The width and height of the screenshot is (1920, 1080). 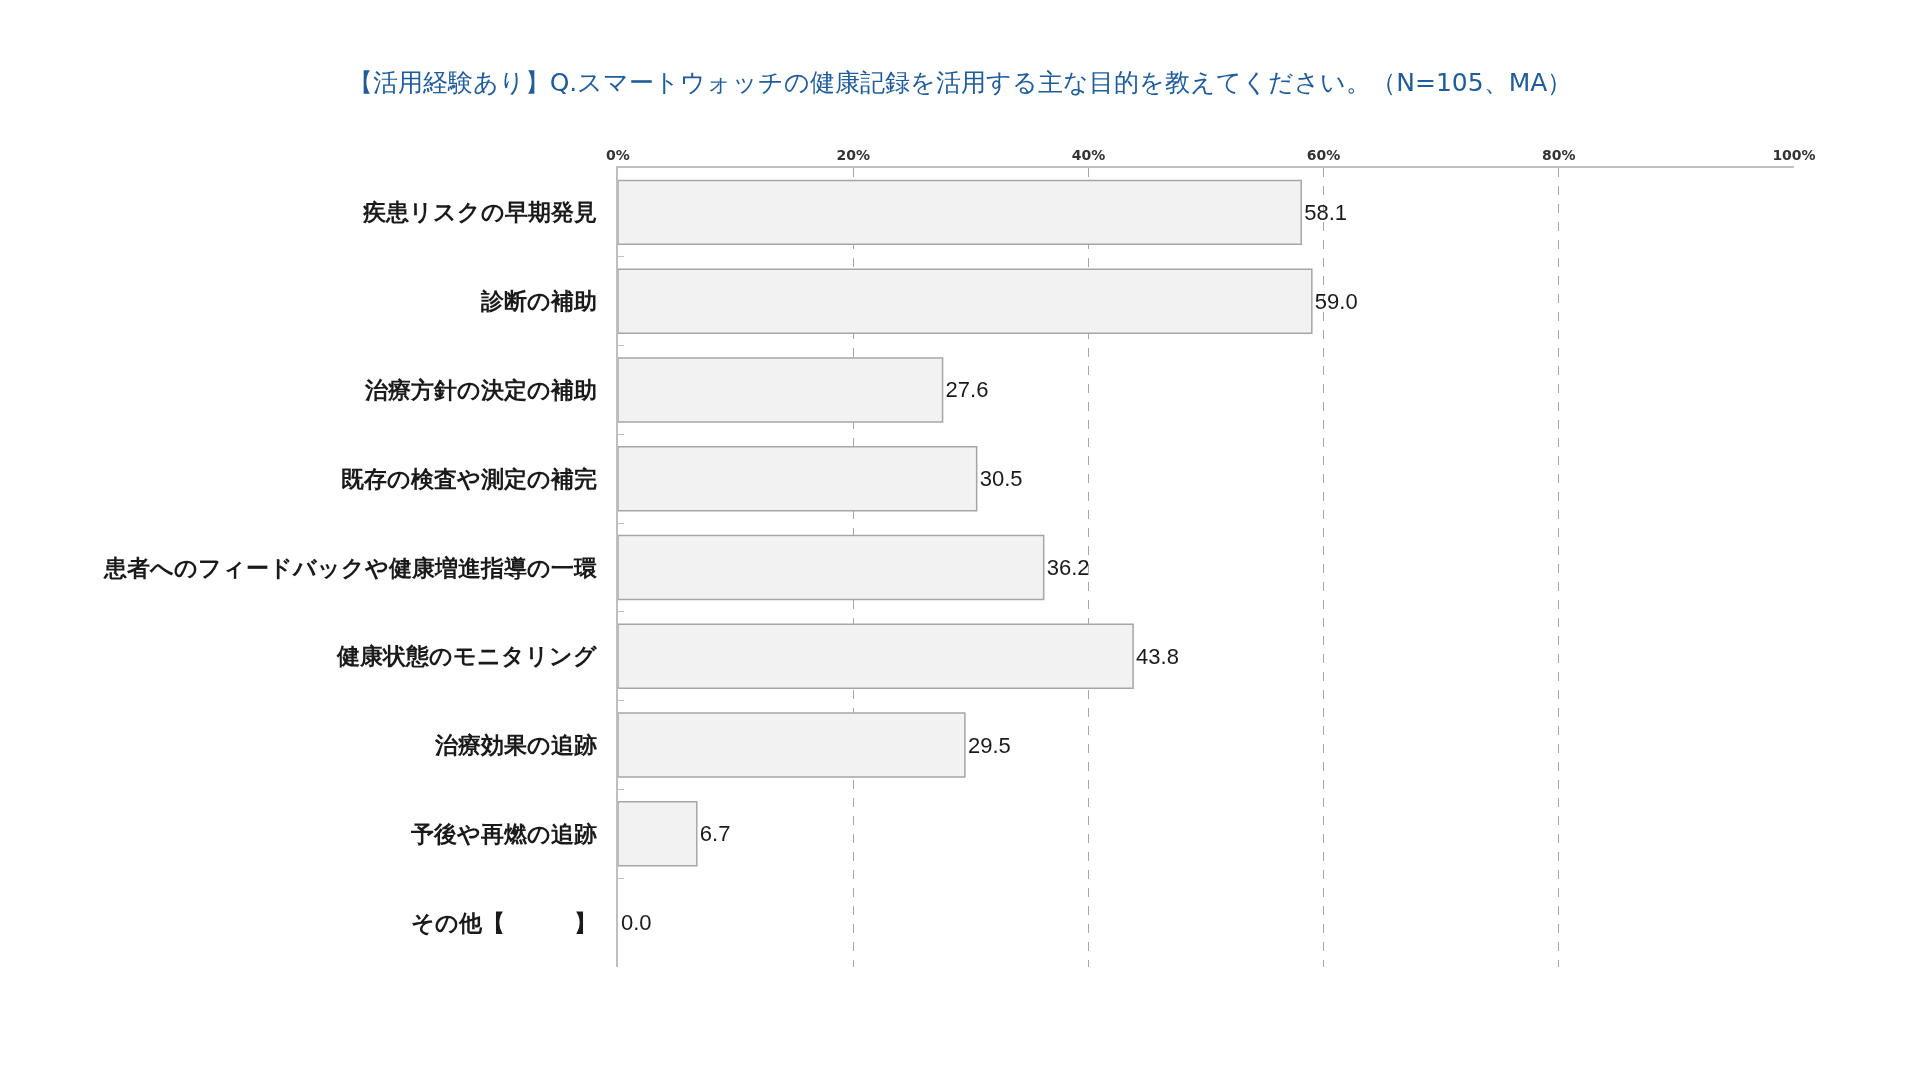 I want to click on x-tick-label: 80%, so click(x=1559, y=155).